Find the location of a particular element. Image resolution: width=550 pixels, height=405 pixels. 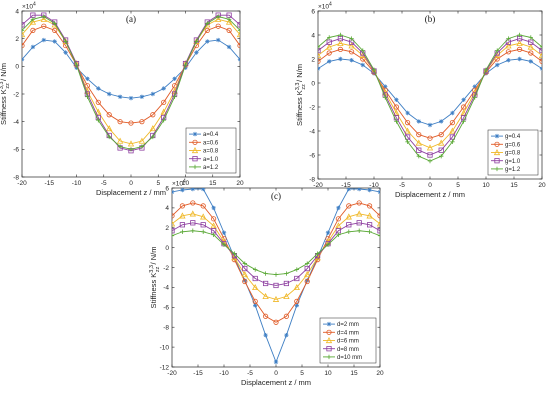

panel-label: (b) is located at coordinates (430, 19).